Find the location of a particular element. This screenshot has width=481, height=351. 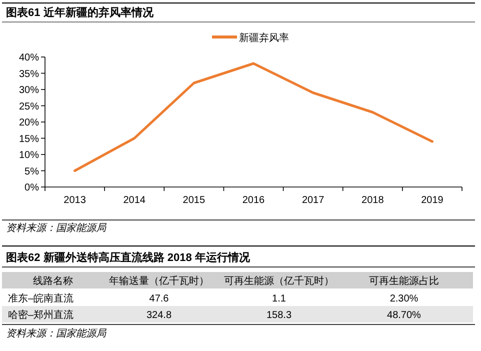

x-tick-label: 2017 is located at coordinates (313, 200).